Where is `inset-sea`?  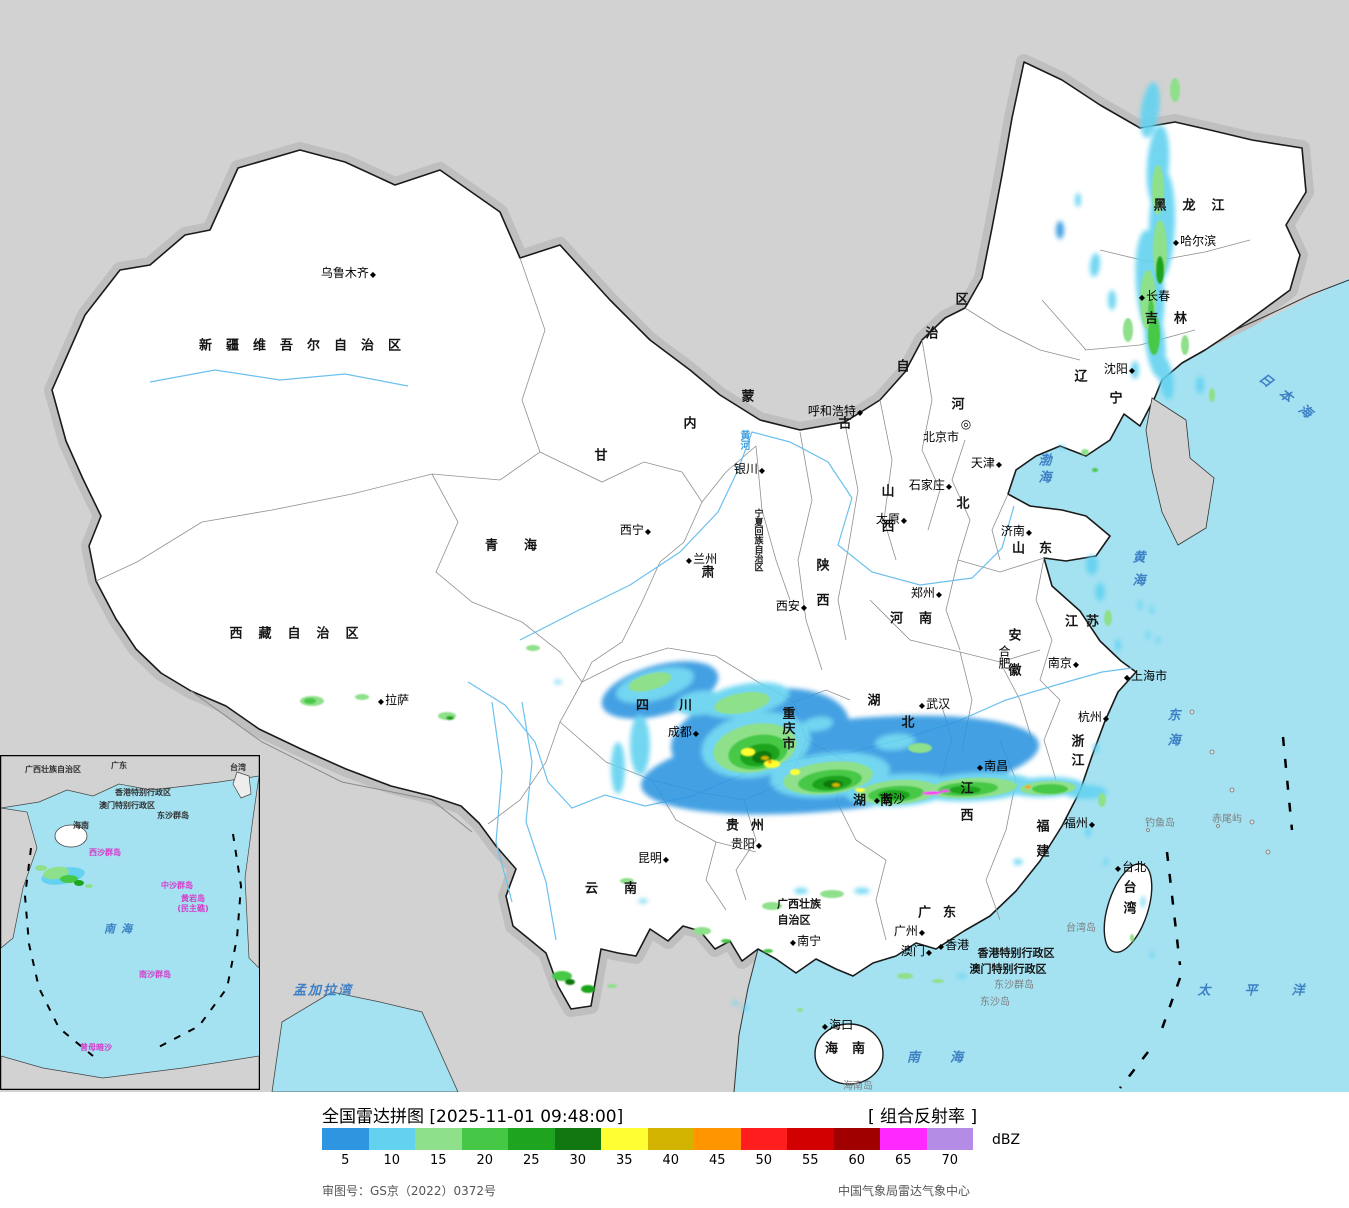
inset-sea is located at coordinates (130, 922).